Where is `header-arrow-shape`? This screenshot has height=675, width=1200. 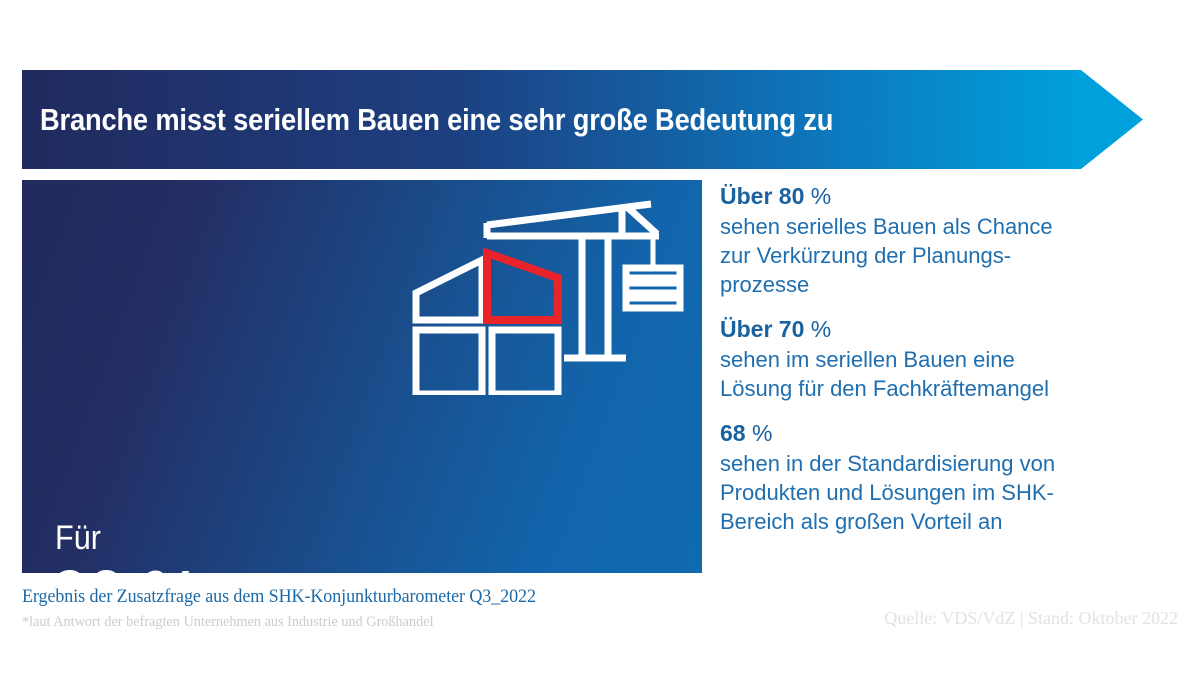
header-arrow-shape is located at coordinates (582, 119).